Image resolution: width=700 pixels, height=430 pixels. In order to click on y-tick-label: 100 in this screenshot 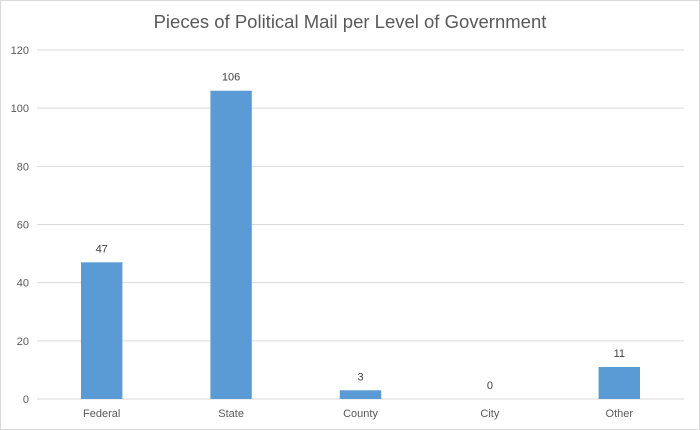, I will do `click(20, 109)`.